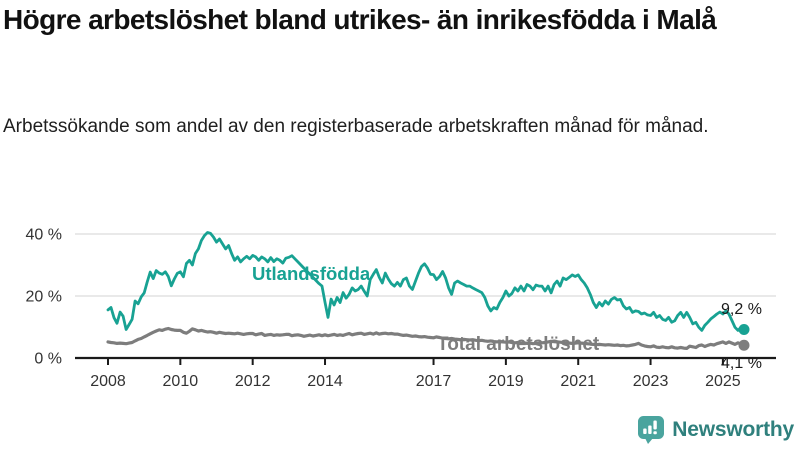 This screenshot has width=800, height=450. What do you see at coordinates (741, 363) in the screenshot?
I see `end-value-label-total: 4,1 %` at bounding box center [741, 363].